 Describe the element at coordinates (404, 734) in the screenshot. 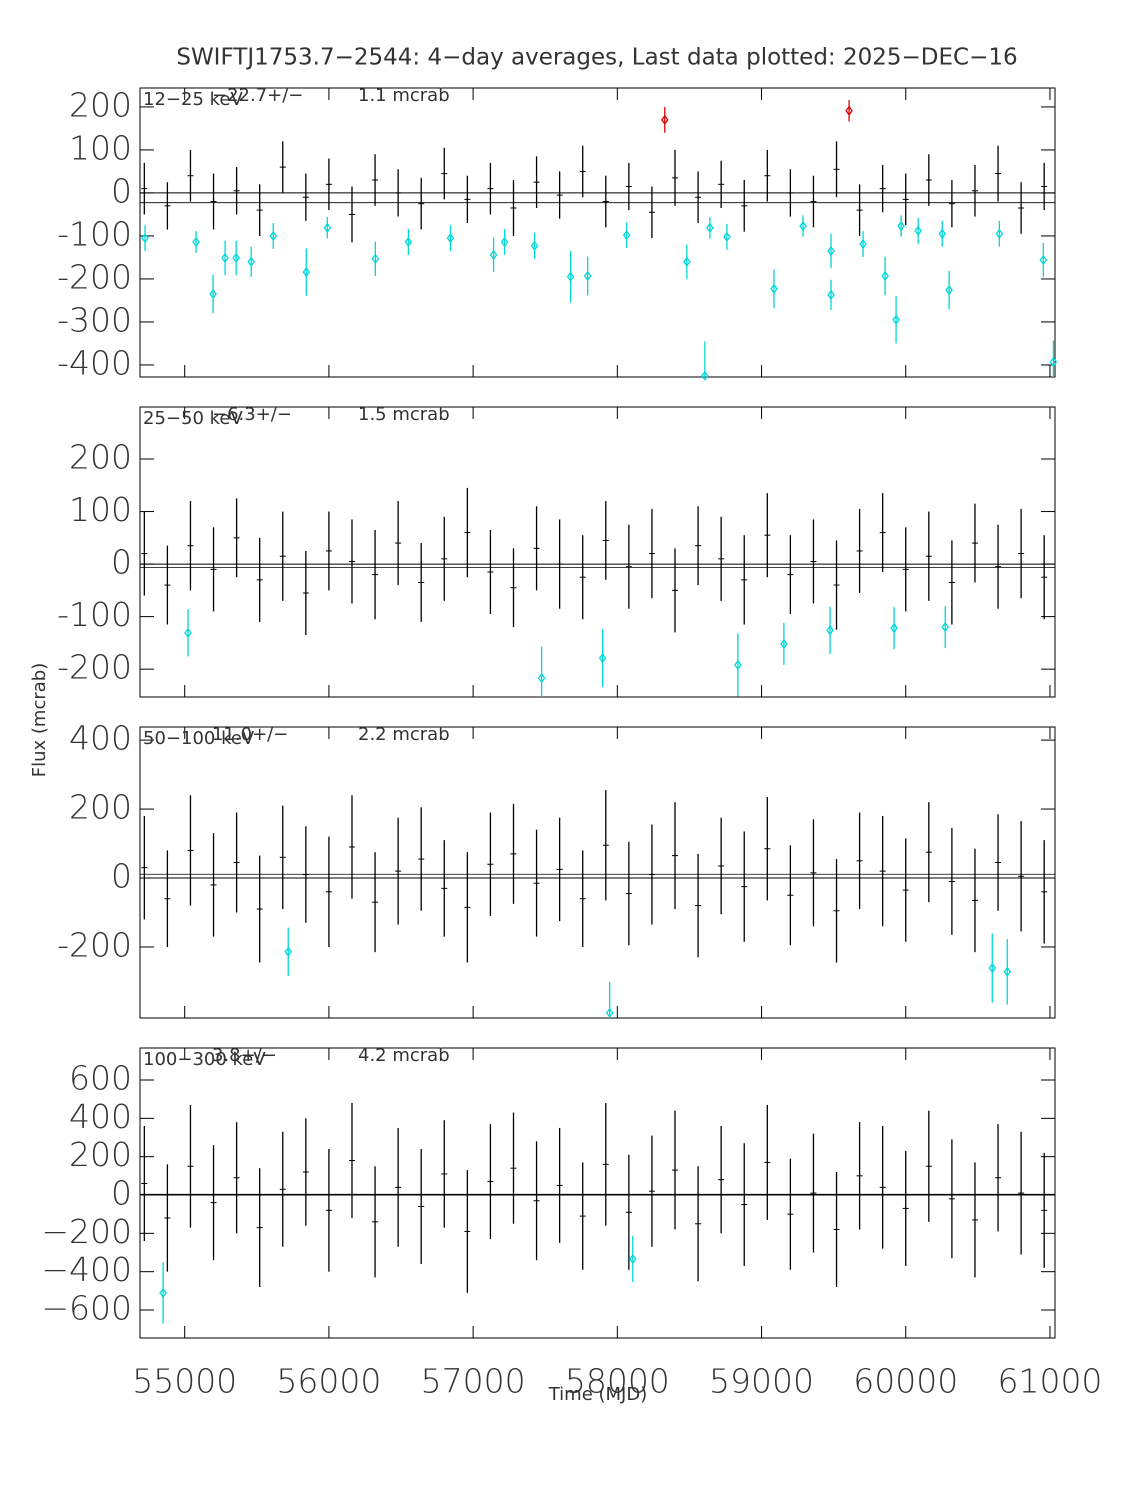

I see `mean-error-label: 2.2 mcrab` at that location.